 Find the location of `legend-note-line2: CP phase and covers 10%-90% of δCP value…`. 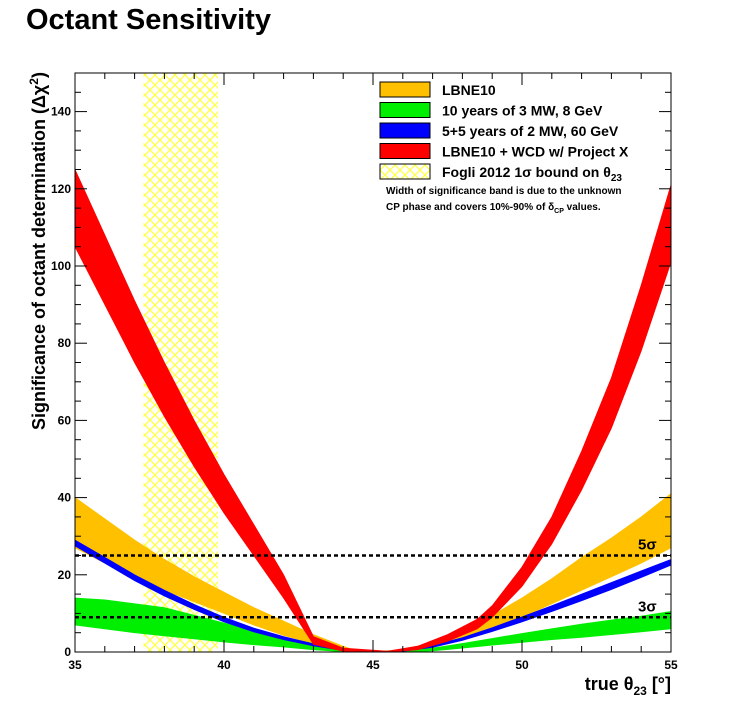

legend-note-line2: CP phase and covers 10%-90% of δCP value… is located at coordinates (493, 208).